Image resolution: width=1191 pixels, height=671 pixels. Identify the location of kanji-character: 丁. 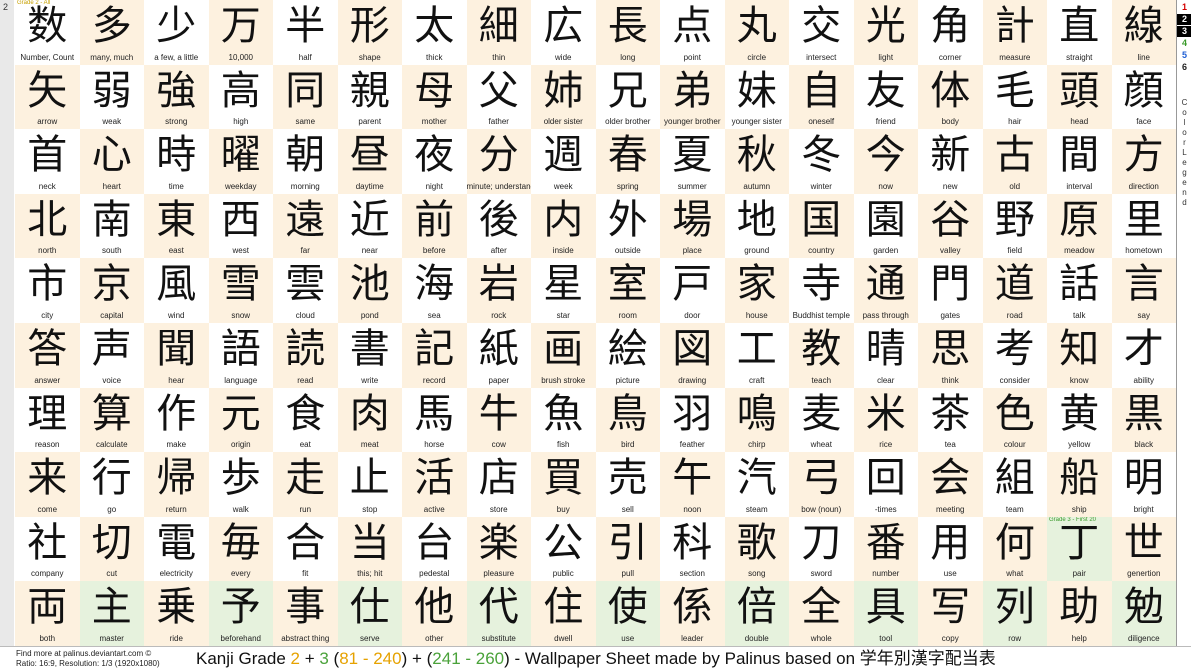
(1079, 542).